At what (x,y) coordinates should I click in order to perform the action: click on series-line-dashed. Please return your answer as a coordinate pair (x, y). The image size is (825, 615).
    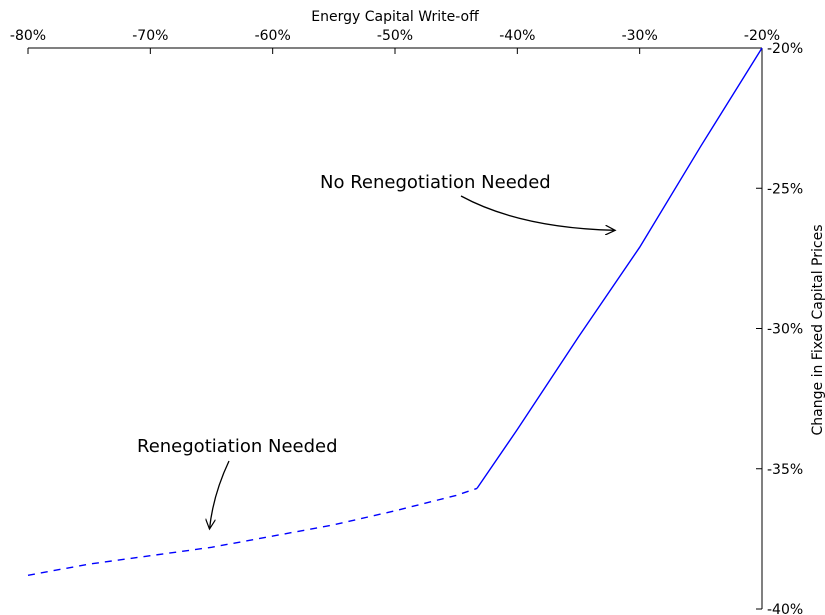
    Looking at the image, I should click on (252, 531).